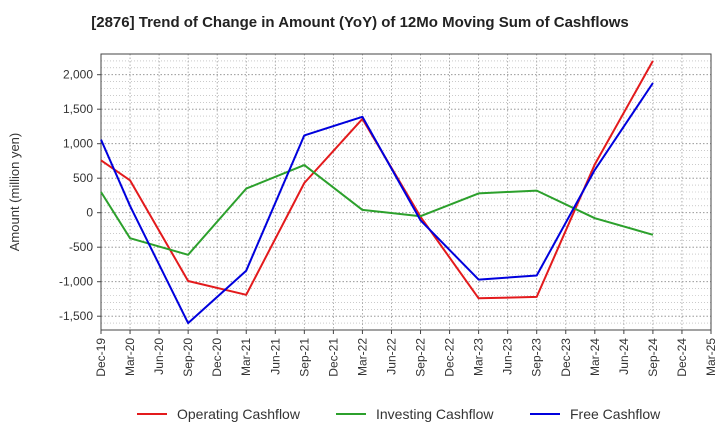 This screenshot has width=720, height=440. I want to click on x-tick-label: Mar-25, so click(711, 357).